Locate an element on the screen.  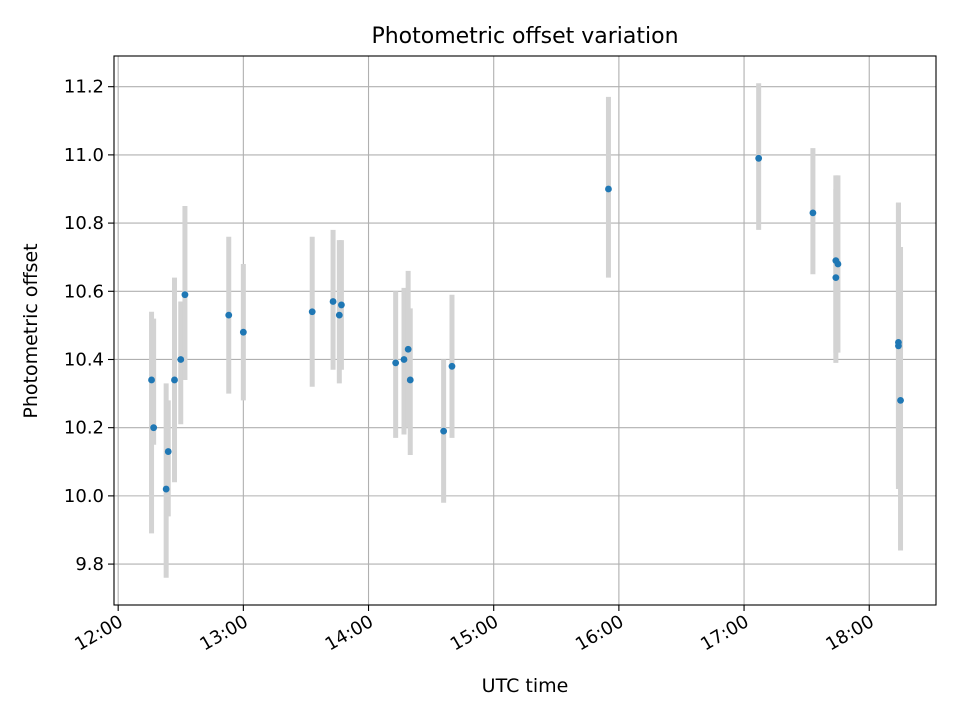
y-tick-label: 10.6 is located at coordinates (84, 291).